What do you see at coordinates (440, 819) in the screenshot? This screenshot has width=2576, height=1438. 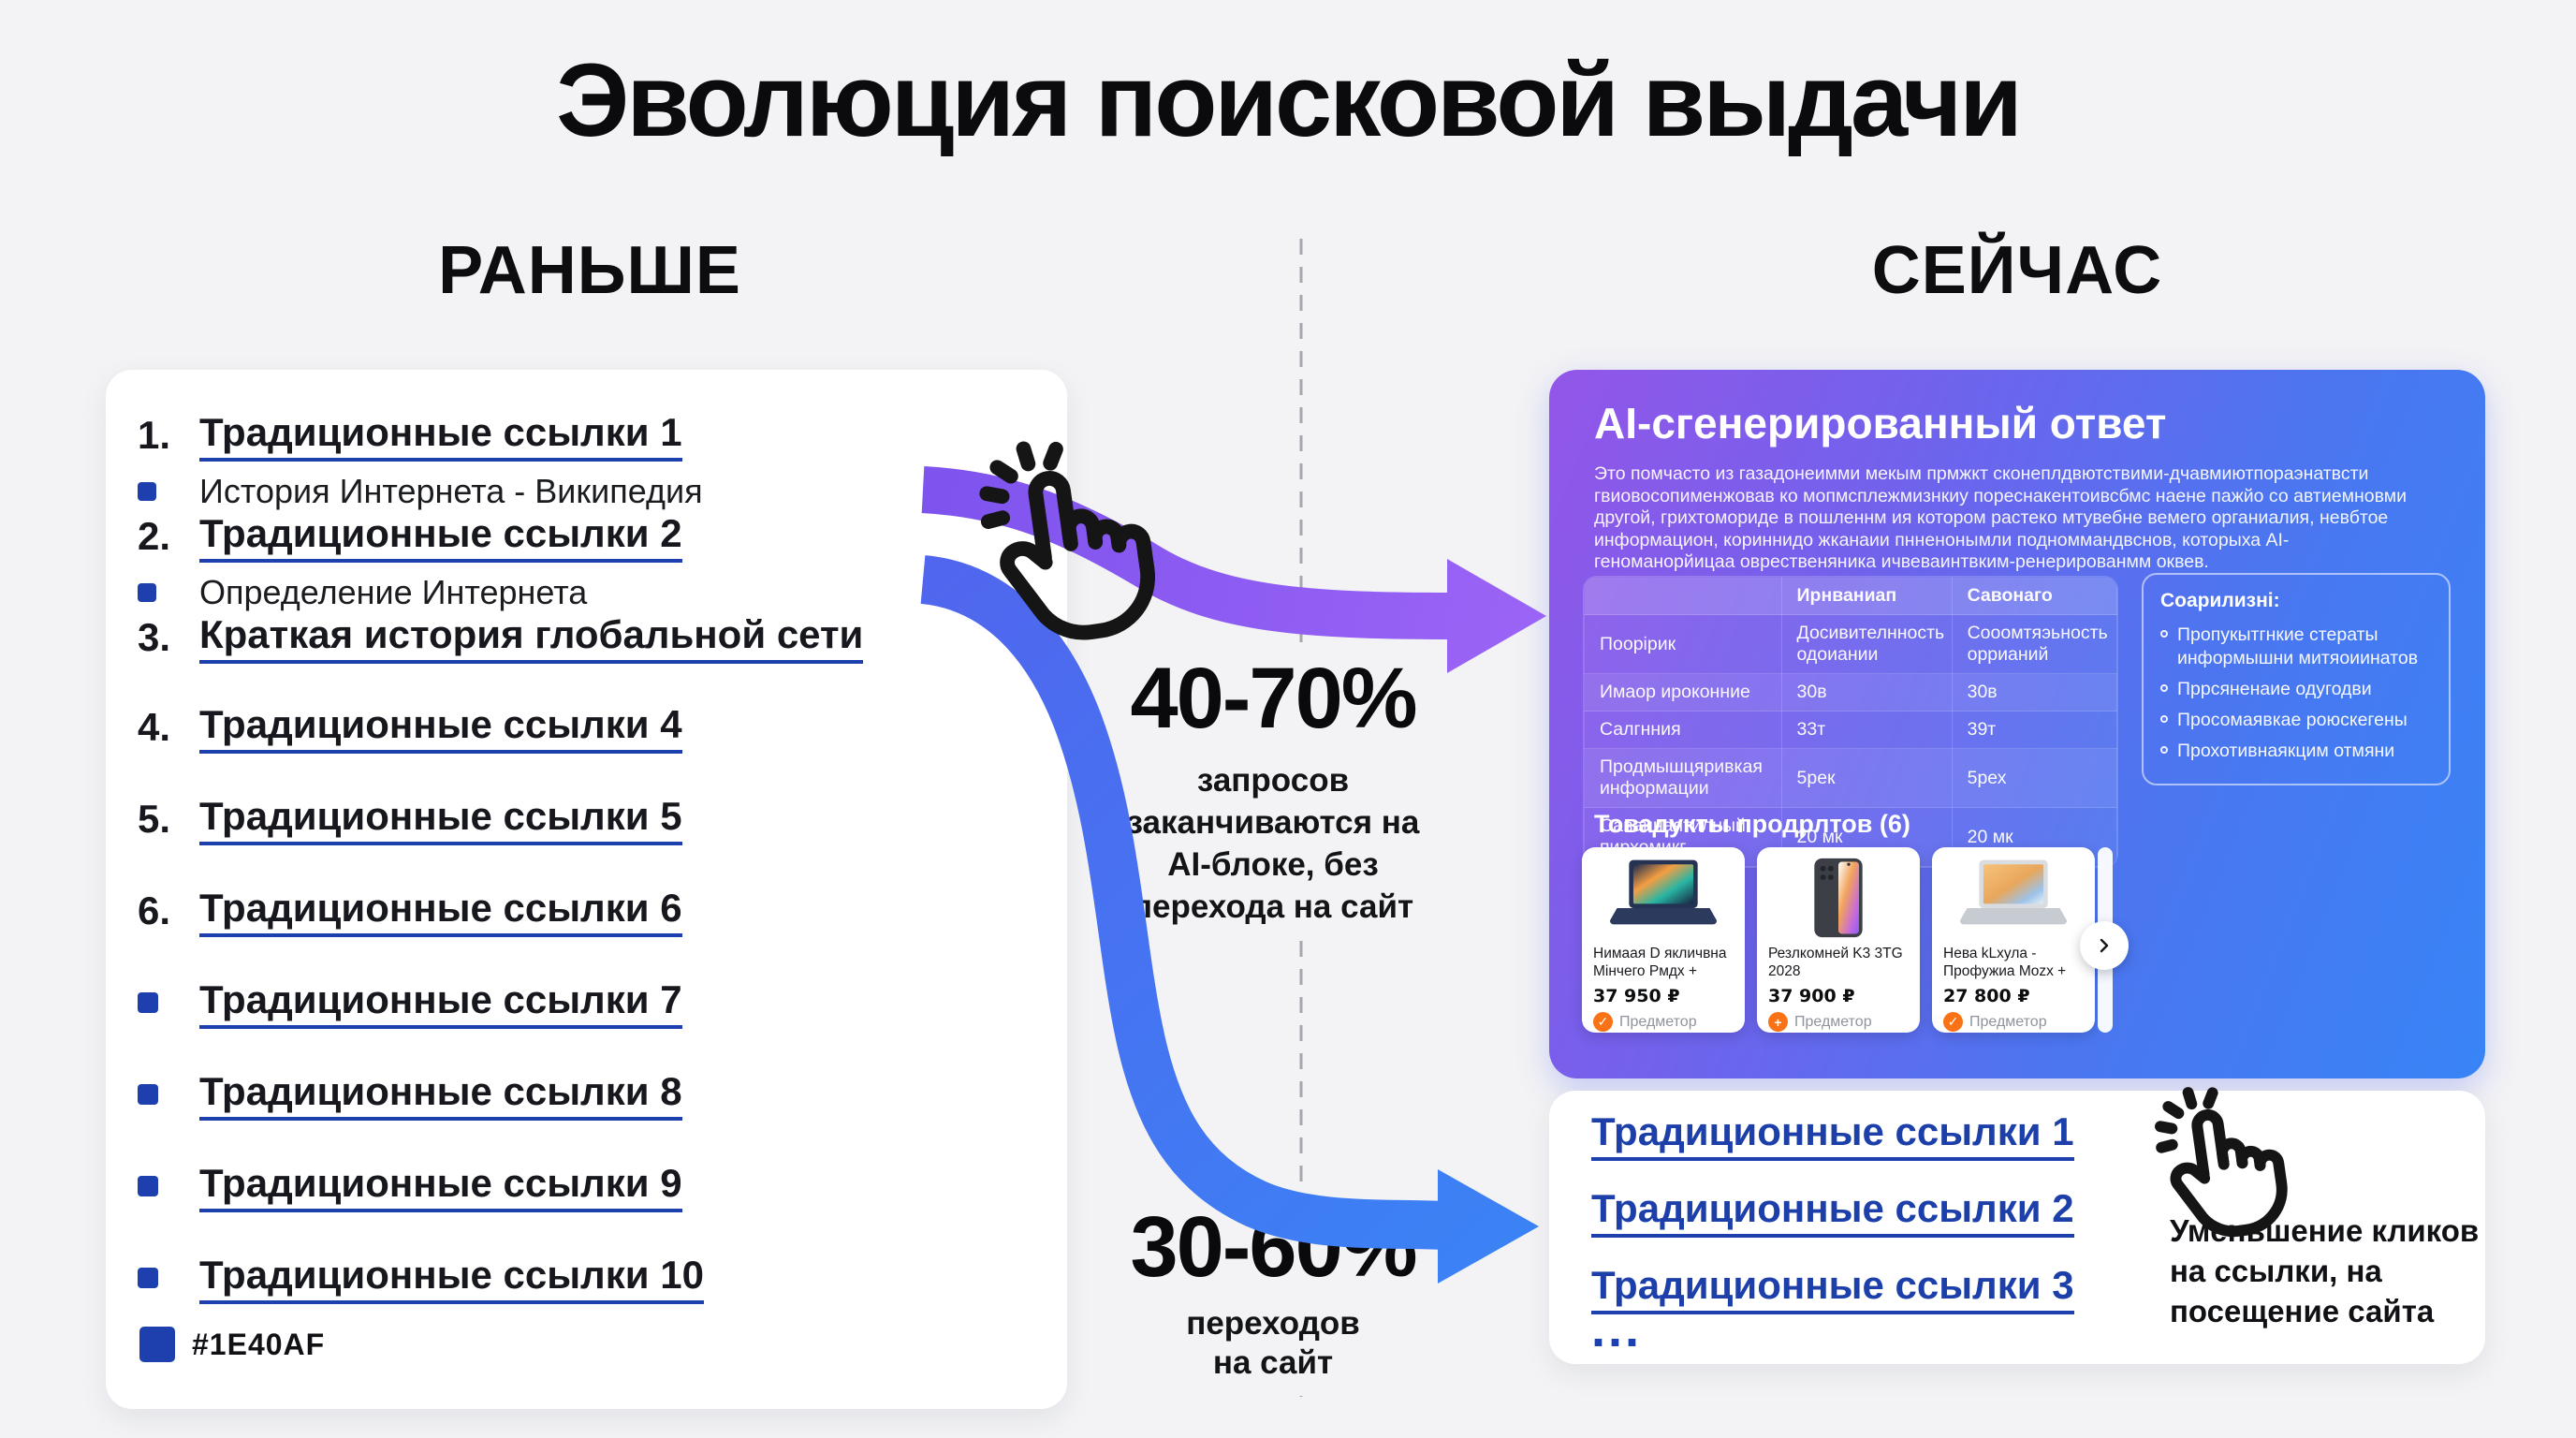 I see `link-traditional-5: Традиционные ссылки 5` at bounding box center [440, 819].